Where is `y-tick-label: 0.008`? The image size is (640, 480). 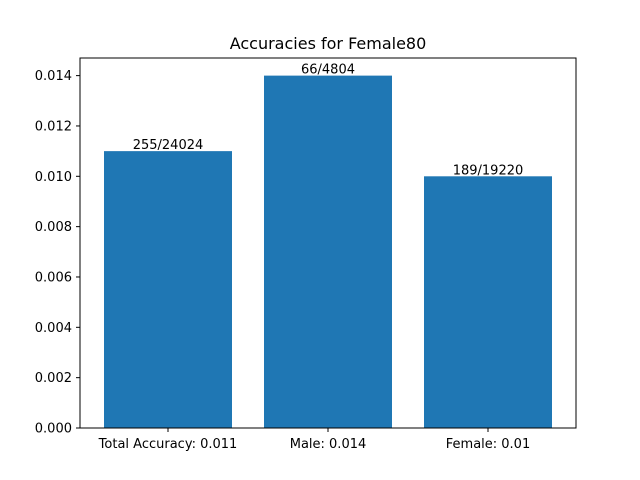
y-tick-label: 0.008 is located at coordinates (53, 227).